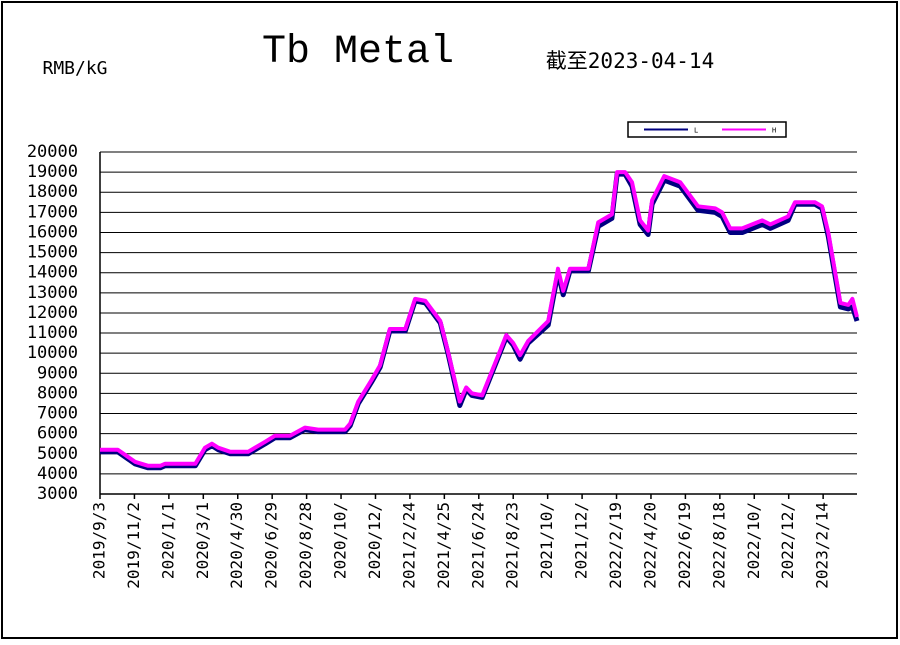  Describe the element at coordinates (52, 333) in the screenshot. I see `y-tick-label: 11000` at that location.